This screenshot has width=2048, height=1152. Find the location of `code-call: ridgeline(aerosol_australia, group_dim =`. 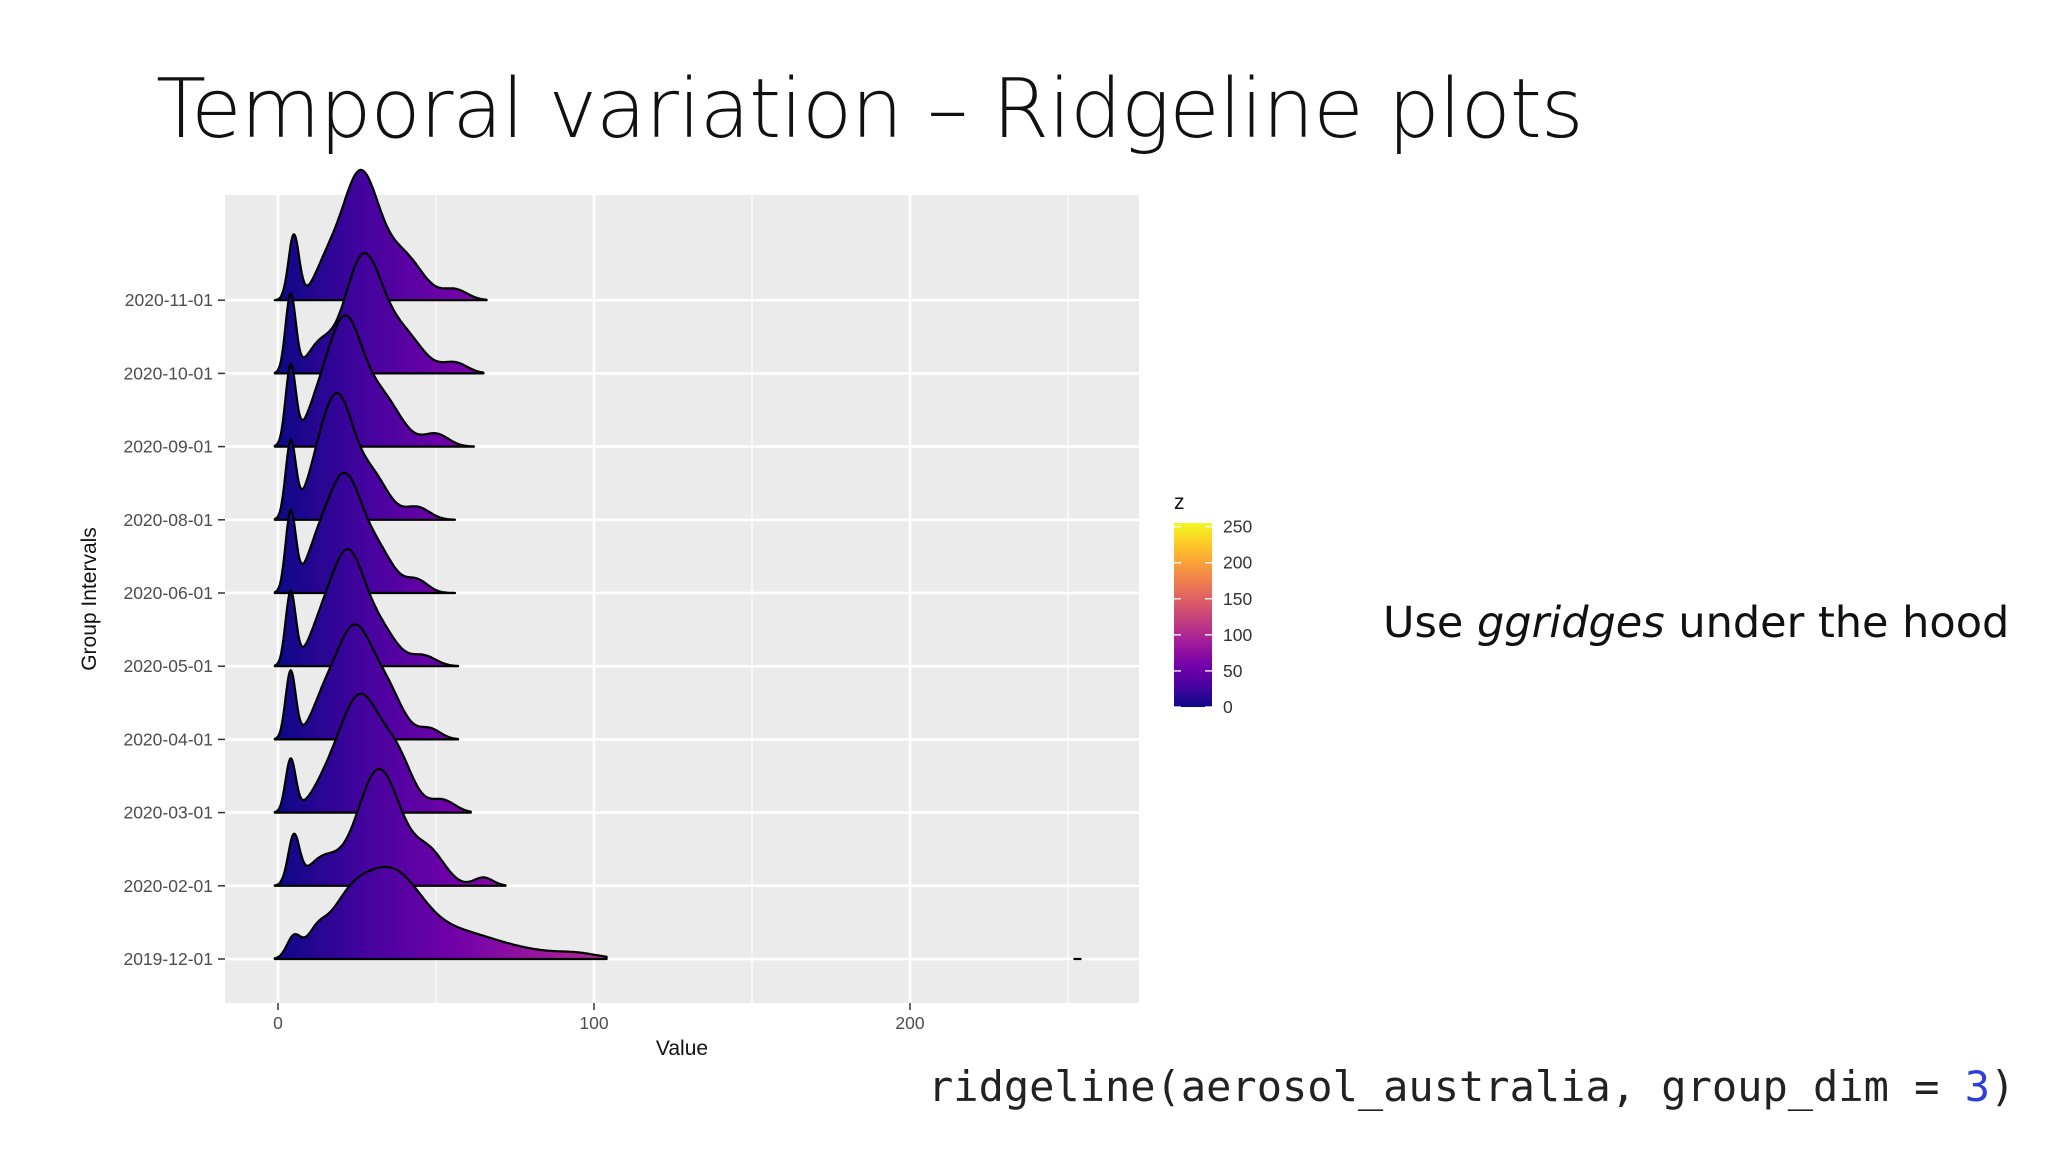

code-call: ridgeline(aerosol_australia, group_dim = is located at coordinates (1446, 1086).